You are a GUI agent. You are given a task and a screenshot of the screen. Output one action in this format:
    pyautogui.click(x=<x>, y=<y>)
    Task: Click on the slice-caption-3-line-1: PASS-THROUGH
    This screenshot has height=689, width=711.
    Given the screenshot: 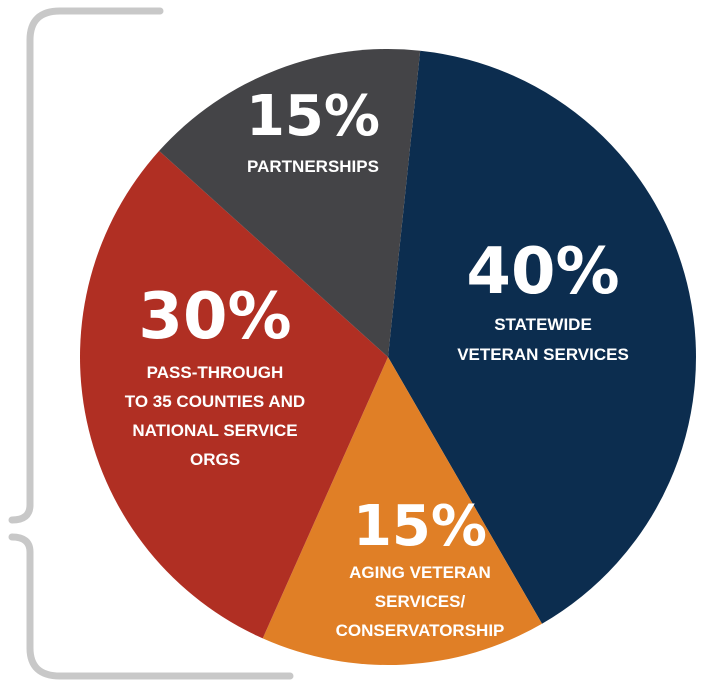 What is the action you would take?
    pyautogui.click(x=215, y=372)
    